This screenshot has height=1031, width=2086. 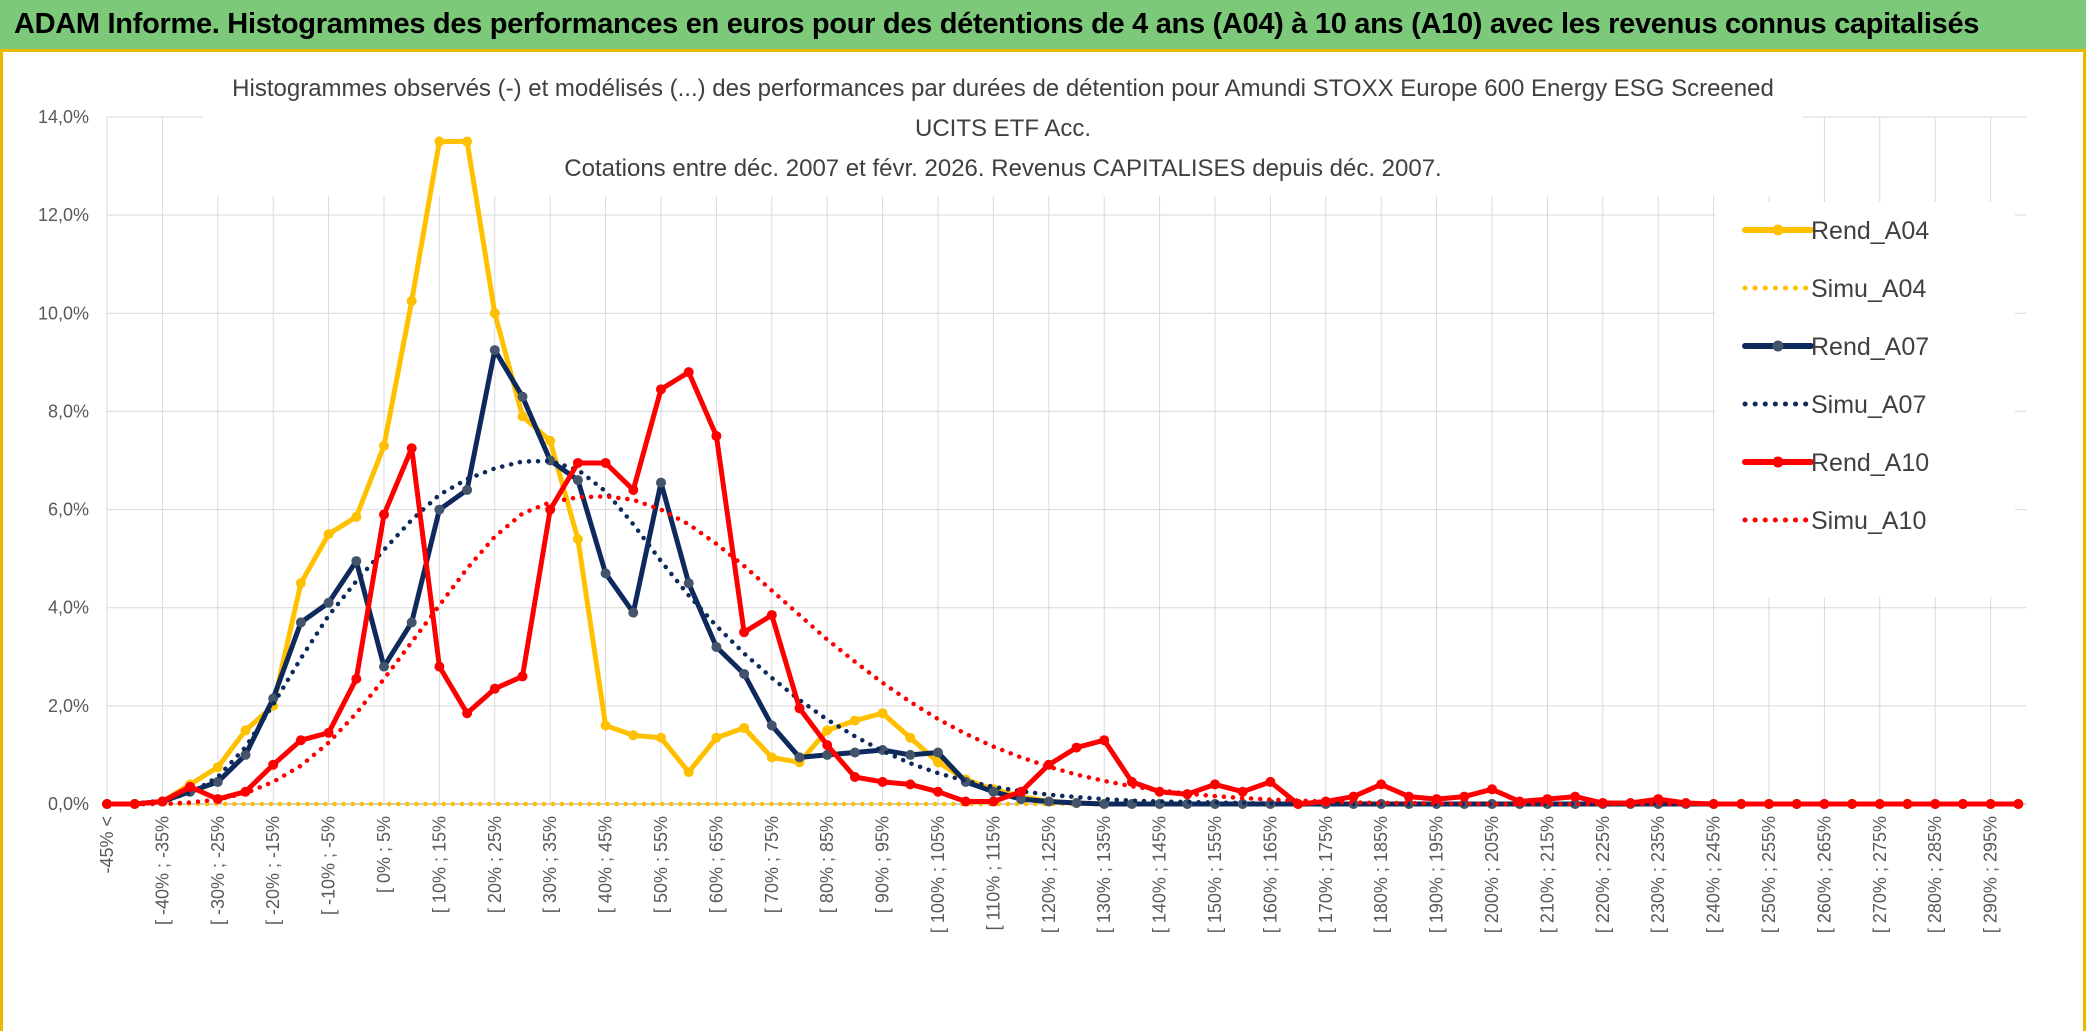 I want to click on x-tick-label: [ 210% ; 215%, so click(x=1547, y=874).